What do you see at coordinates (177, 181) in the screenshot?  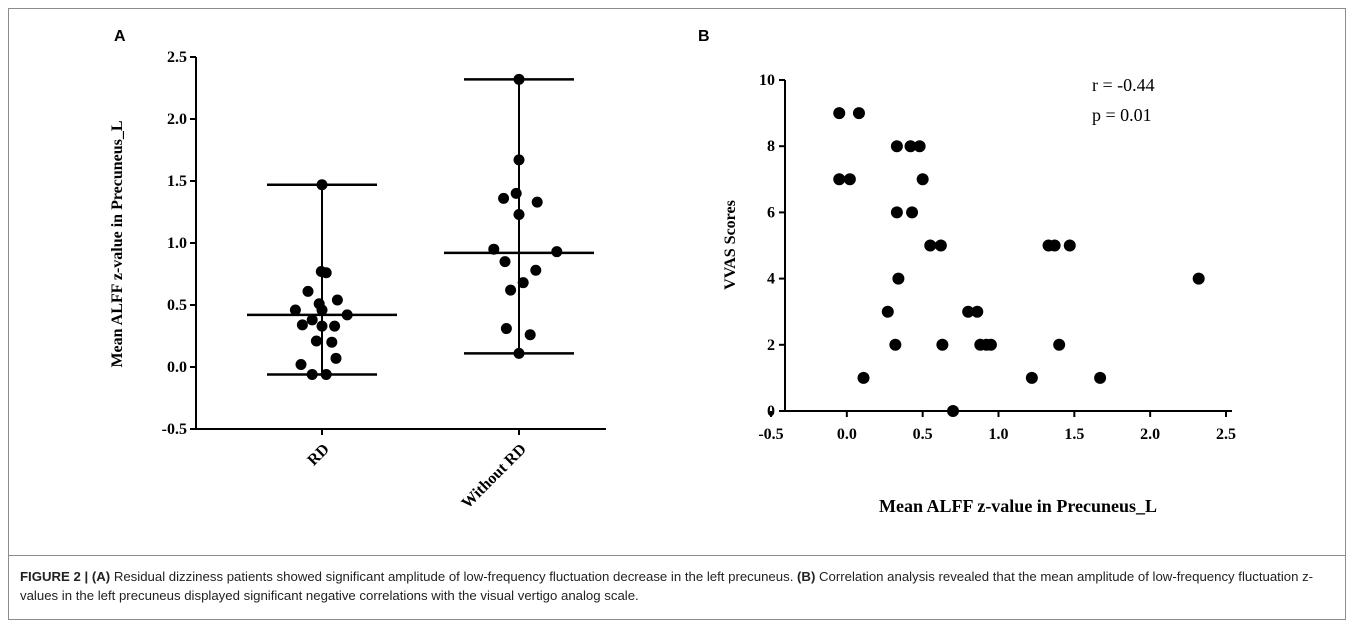 I see `panel-a-y-tick-label: 1.5` at bounding box center [177, 181].